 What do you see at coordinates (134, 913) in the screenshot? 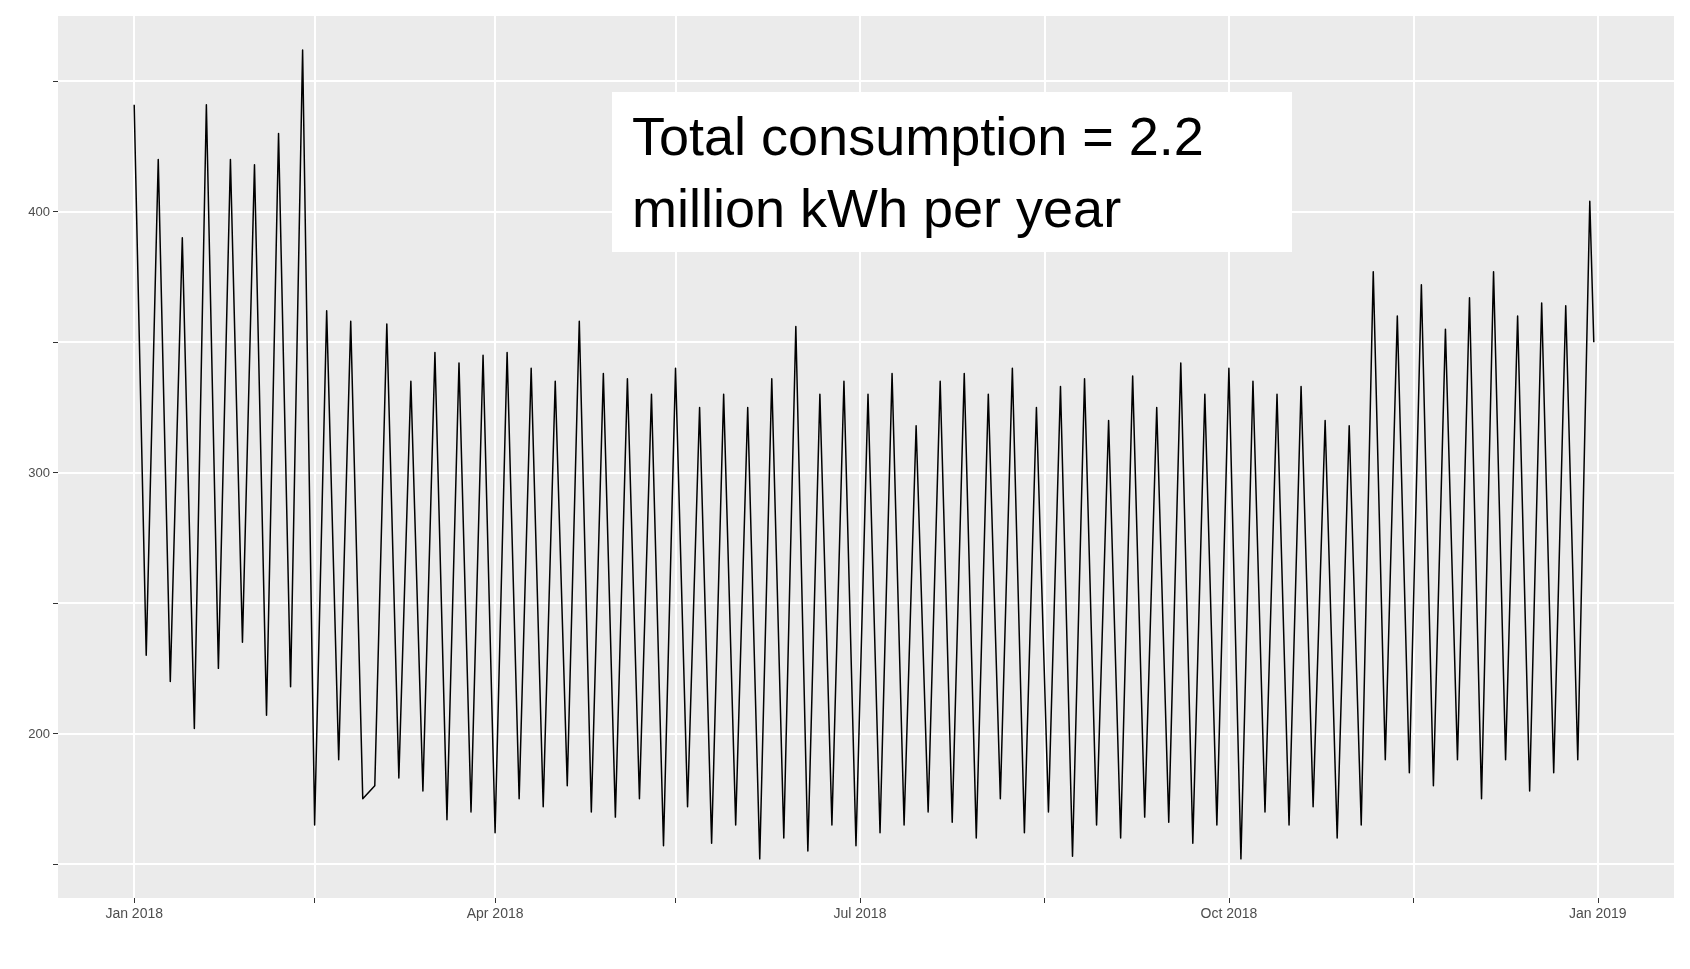
I see `x-tick-label: Jan 2018` at bounding box center [134, 913].